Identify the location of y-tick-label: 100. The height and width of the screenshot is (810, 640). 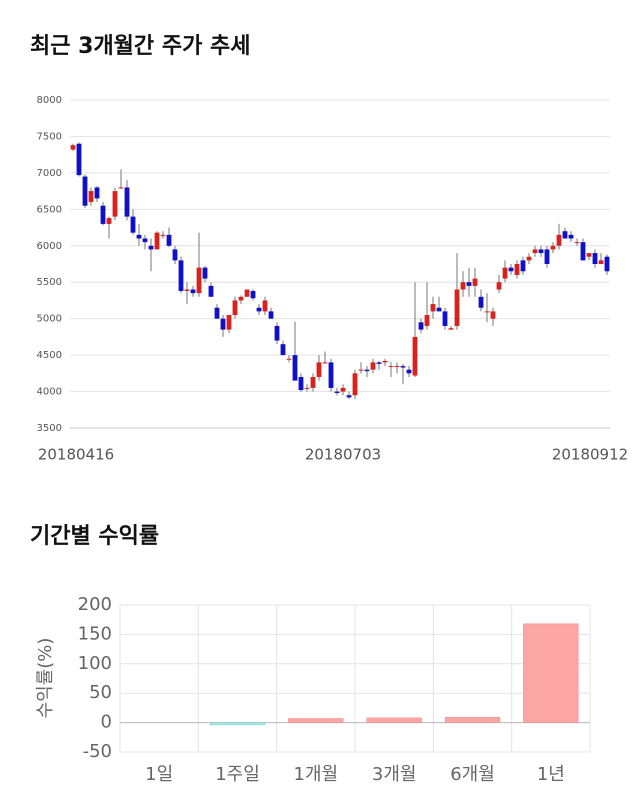
(95, 663).